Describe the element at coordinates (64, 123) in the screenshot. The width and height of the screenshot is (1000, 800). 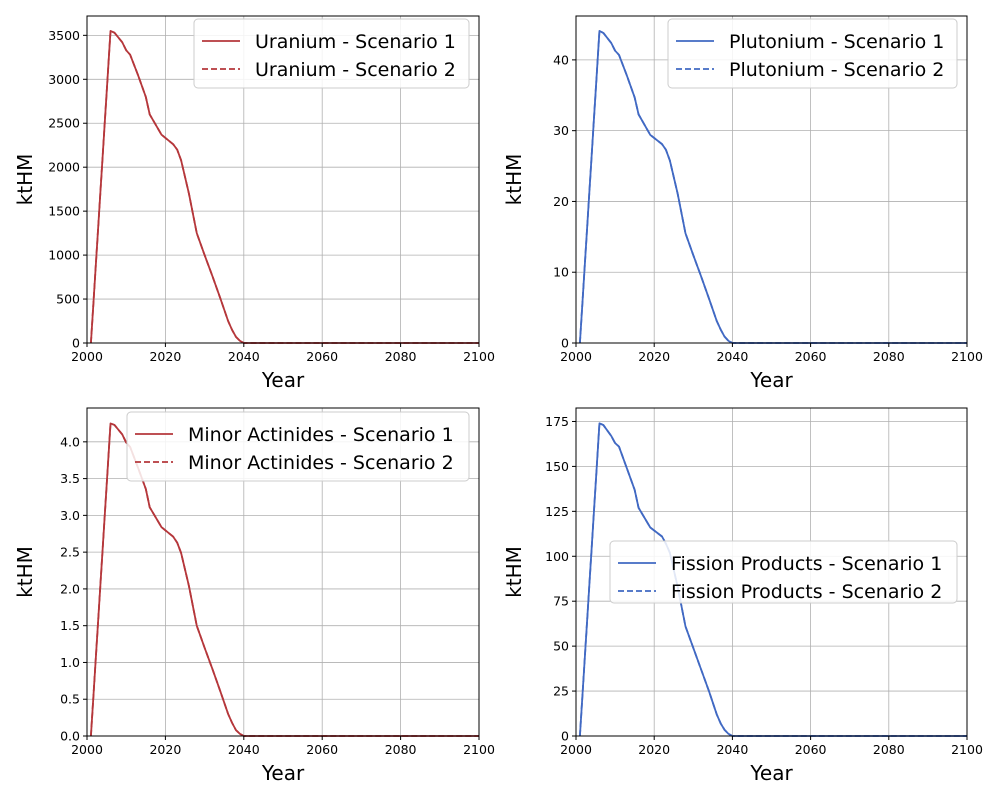
I see `y-tick-label: 2500` at that location.